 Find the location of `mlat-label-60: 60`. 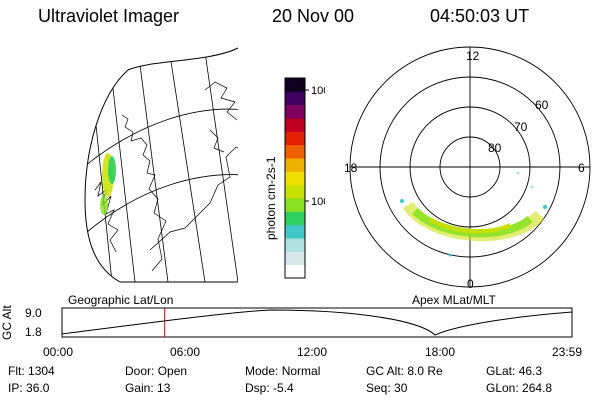

mlat-label-60: 60 is located at coordinates (542, 105).